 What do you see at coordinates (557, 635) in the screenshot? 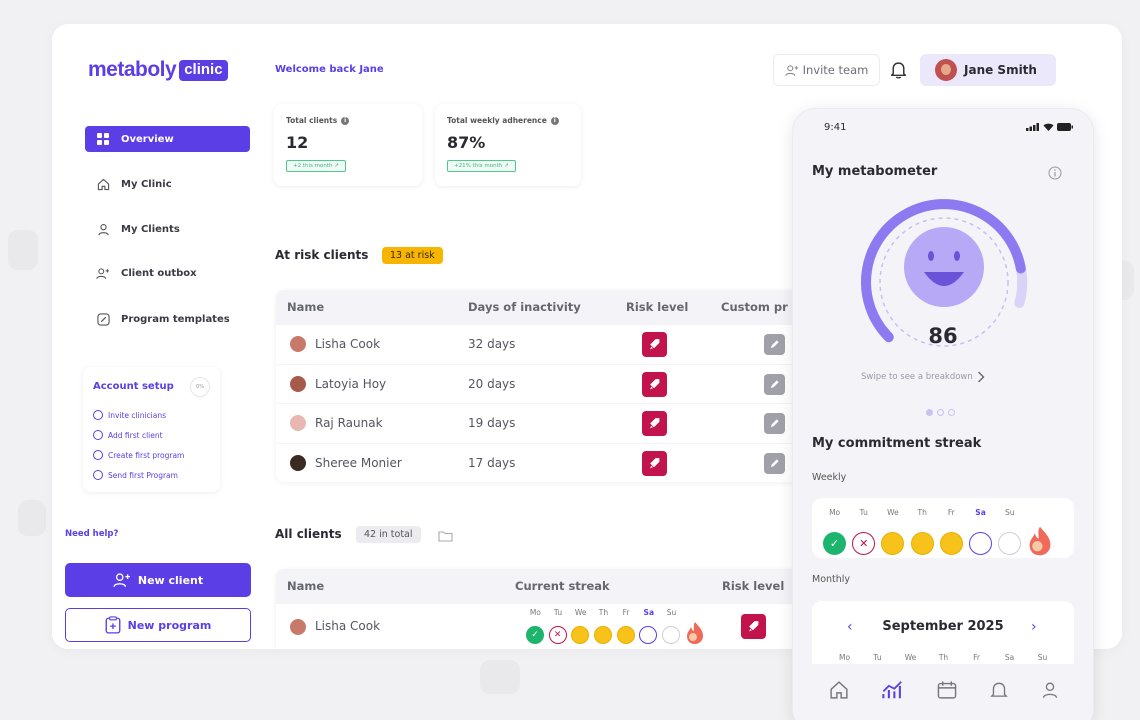
I see `missed-day-icon: ✕` at bounding box center [557, 635].